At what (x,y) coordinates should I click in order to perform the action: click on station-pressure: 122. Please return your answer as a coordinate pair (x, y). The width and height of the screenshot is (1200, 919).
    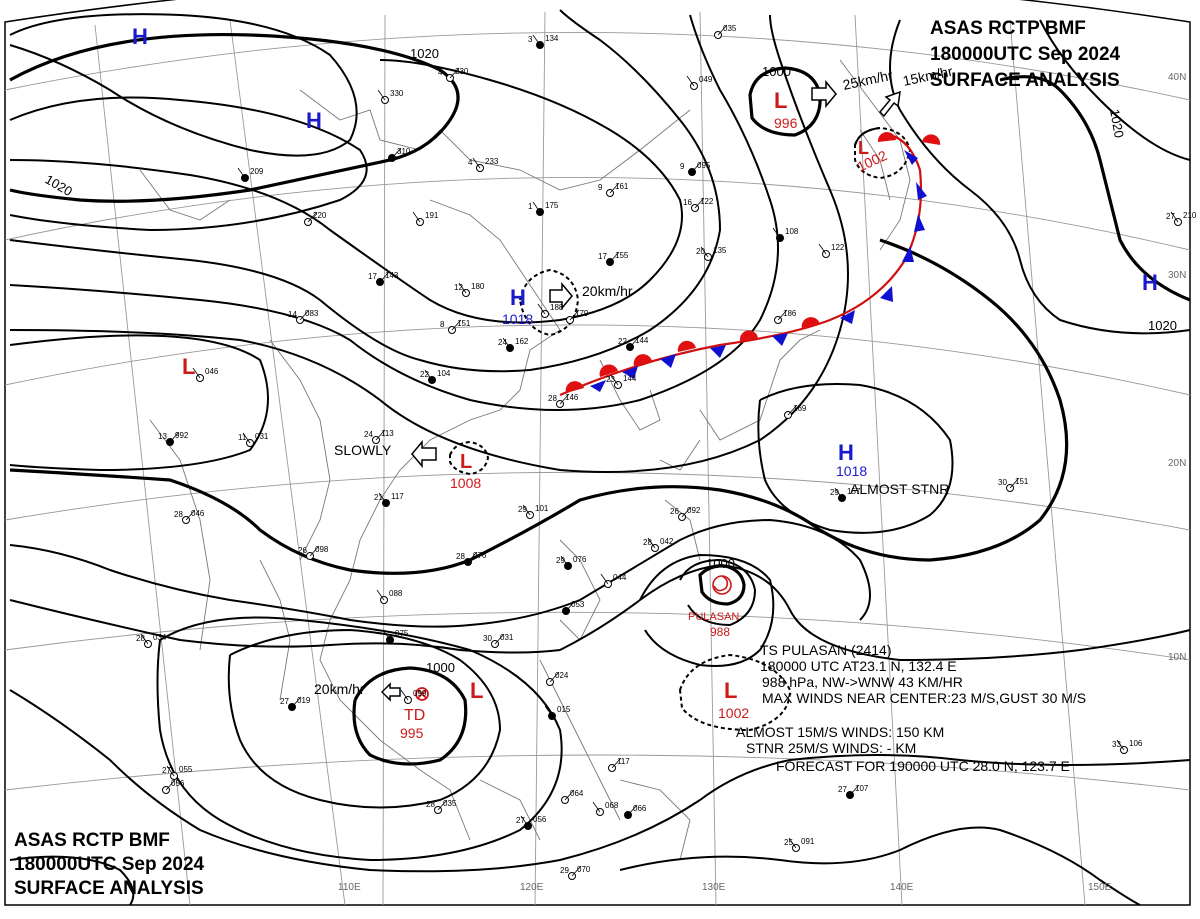
    Looking at the image, I should click on (707, 201).